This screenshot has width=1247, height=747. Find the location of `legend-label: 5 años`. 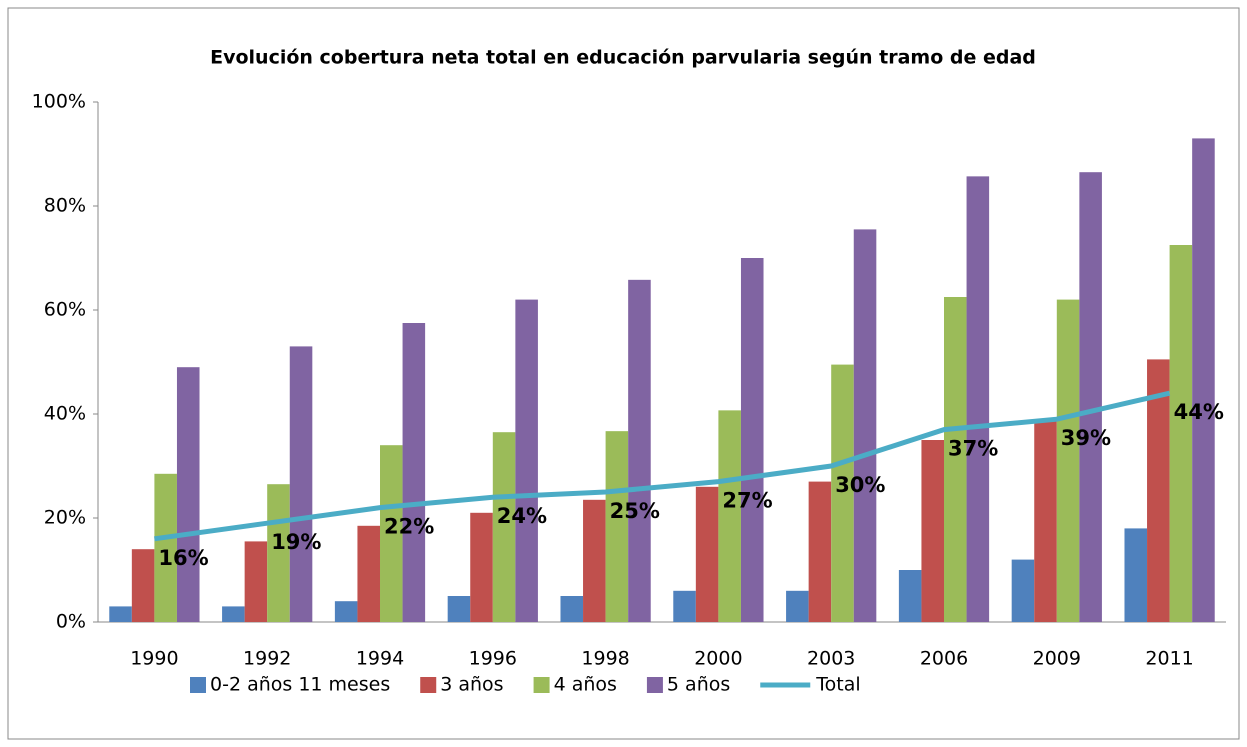

legend-label: 5 años is located at coordinates (698, 685).